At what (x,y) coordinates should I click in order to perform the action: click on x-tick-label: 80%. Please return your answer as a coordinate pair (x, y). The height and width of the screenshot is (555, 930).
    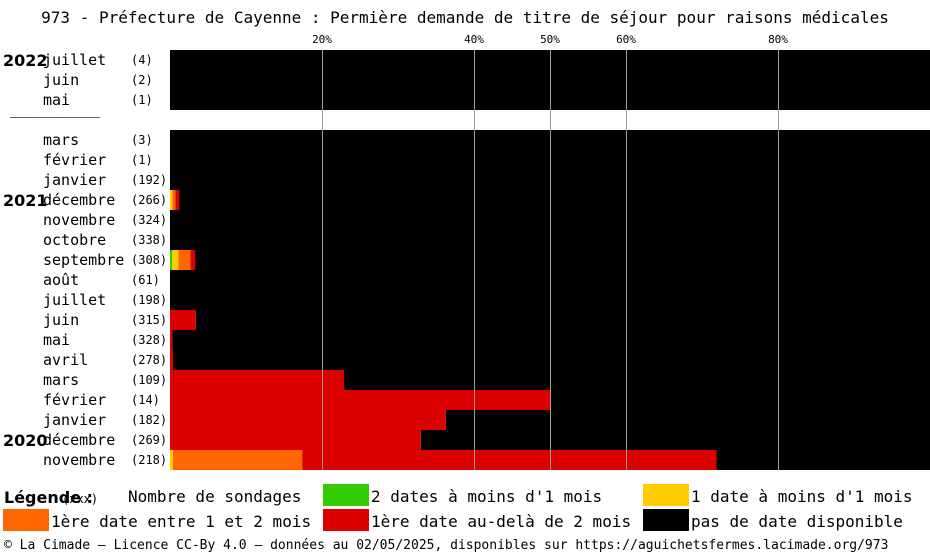
    Looking at the image, I should click on (778, 39).